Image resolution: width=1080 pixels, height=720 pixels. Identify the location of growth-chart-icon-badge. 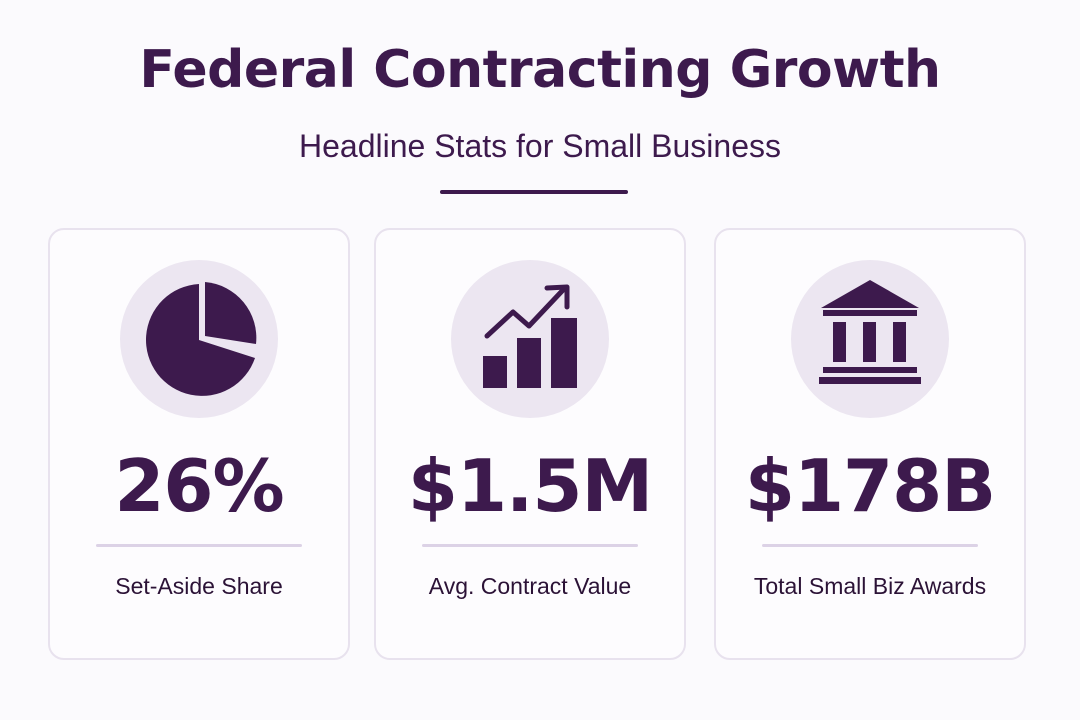
(530, 339).